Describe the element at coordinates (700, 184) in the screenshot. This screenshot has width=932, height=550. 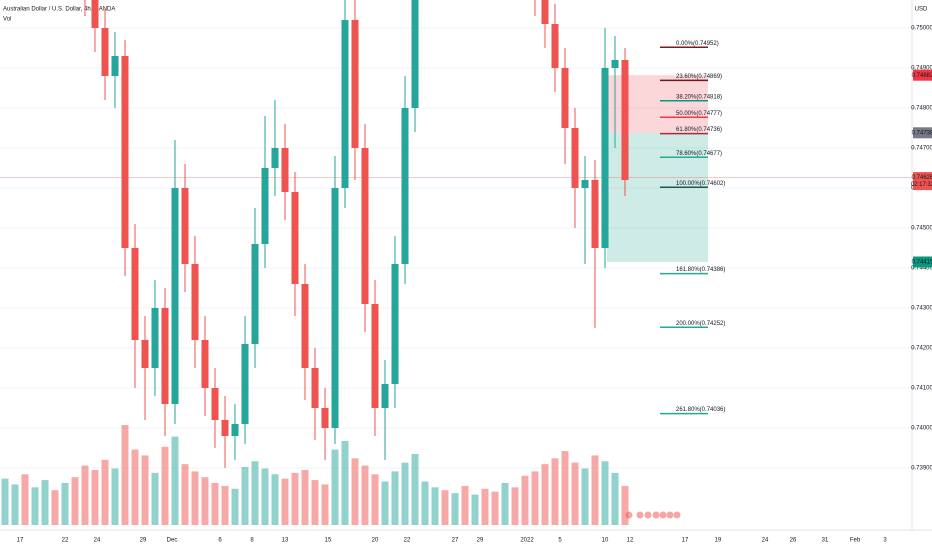
I see `fib-label: 100.00%(0.74602)` at that location.